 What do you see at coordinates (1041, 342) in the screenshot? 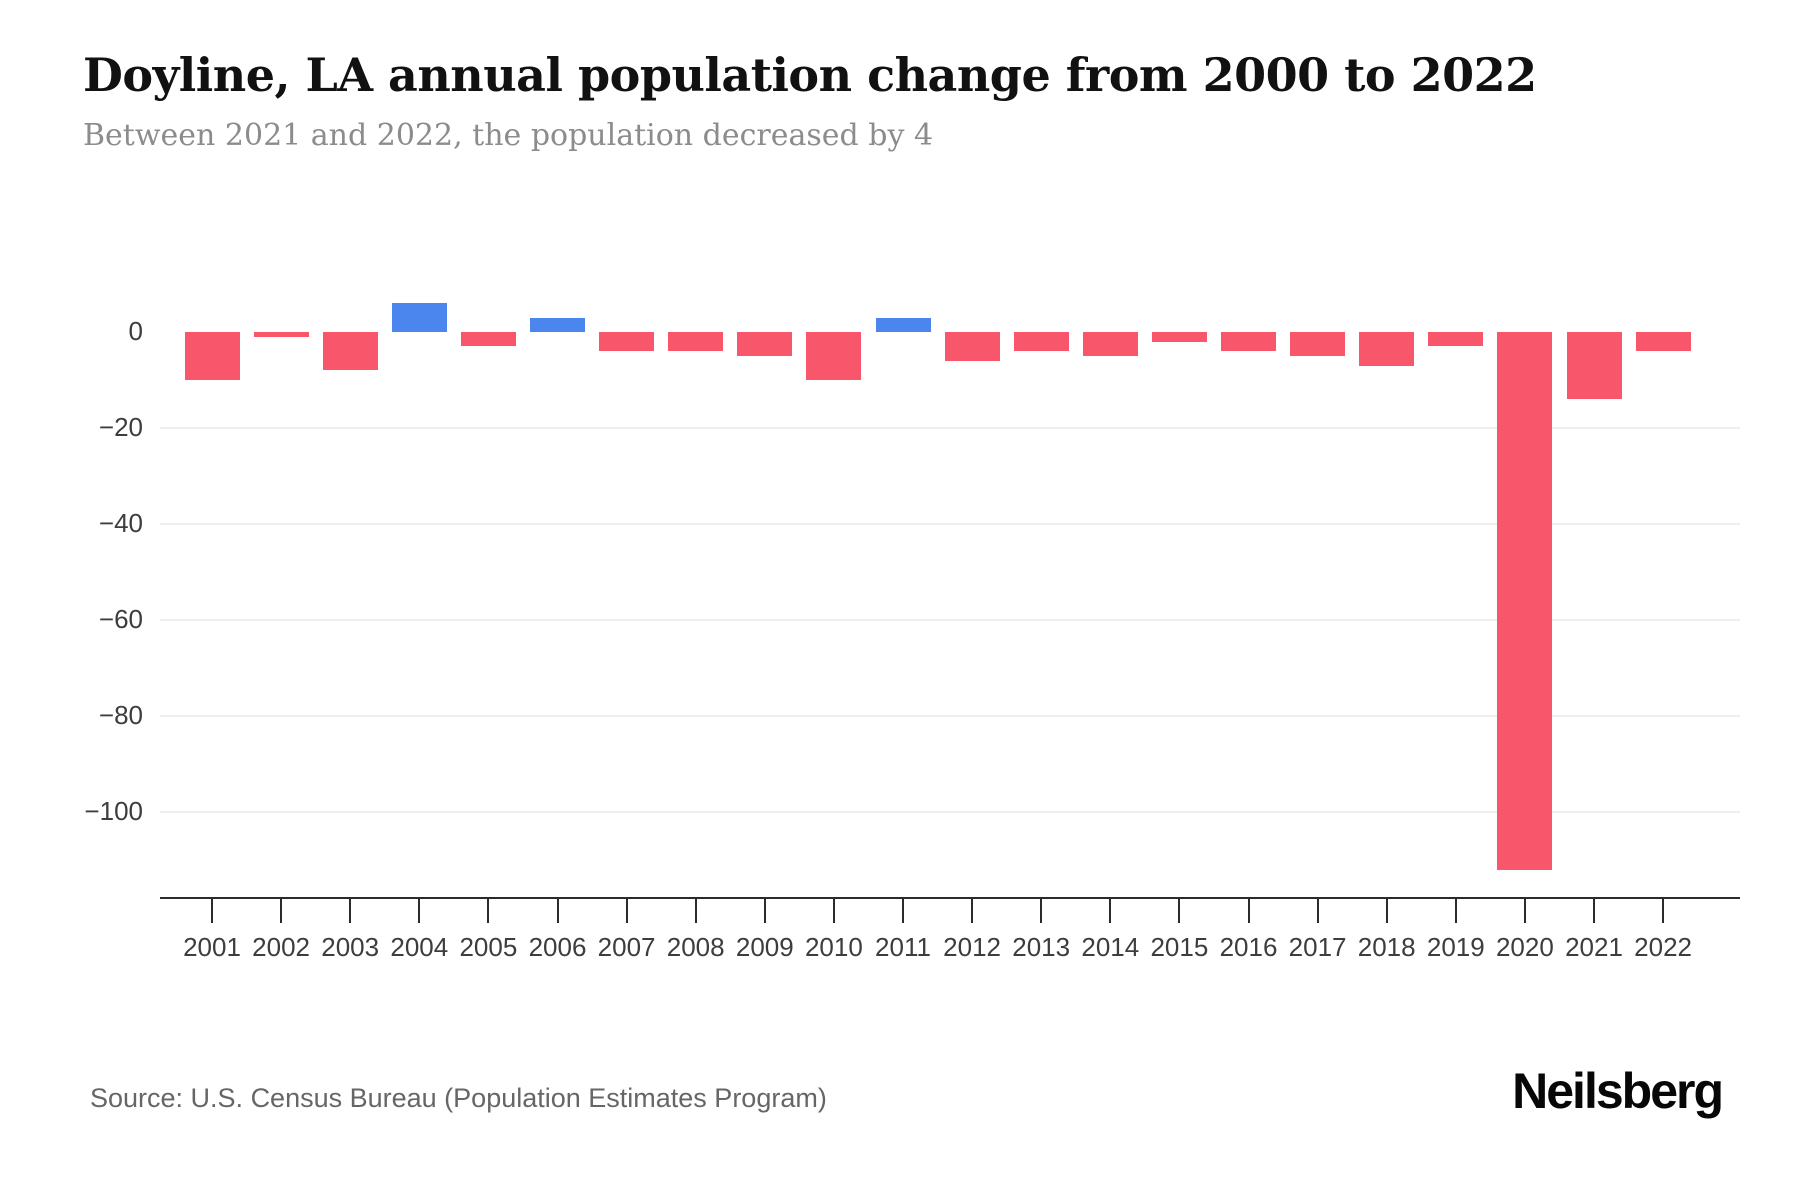
I see `bar-2013` at bounding box center [1041, 342].